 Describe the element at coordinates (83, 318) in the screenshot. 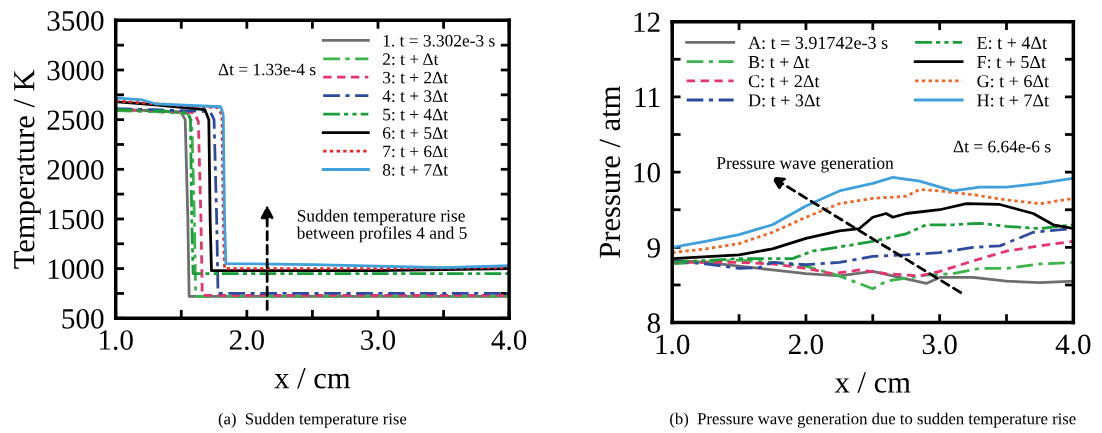

I see `y-tick-label: 500` at that location.